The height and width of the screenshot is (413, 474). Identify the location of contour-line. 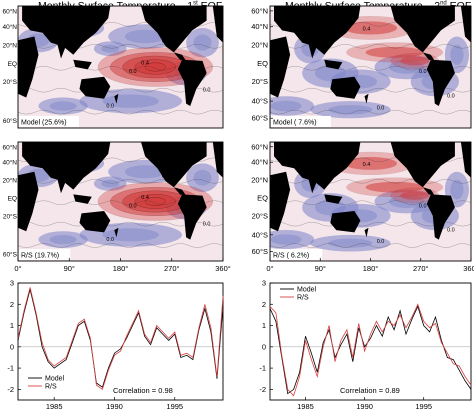
(120, 46).